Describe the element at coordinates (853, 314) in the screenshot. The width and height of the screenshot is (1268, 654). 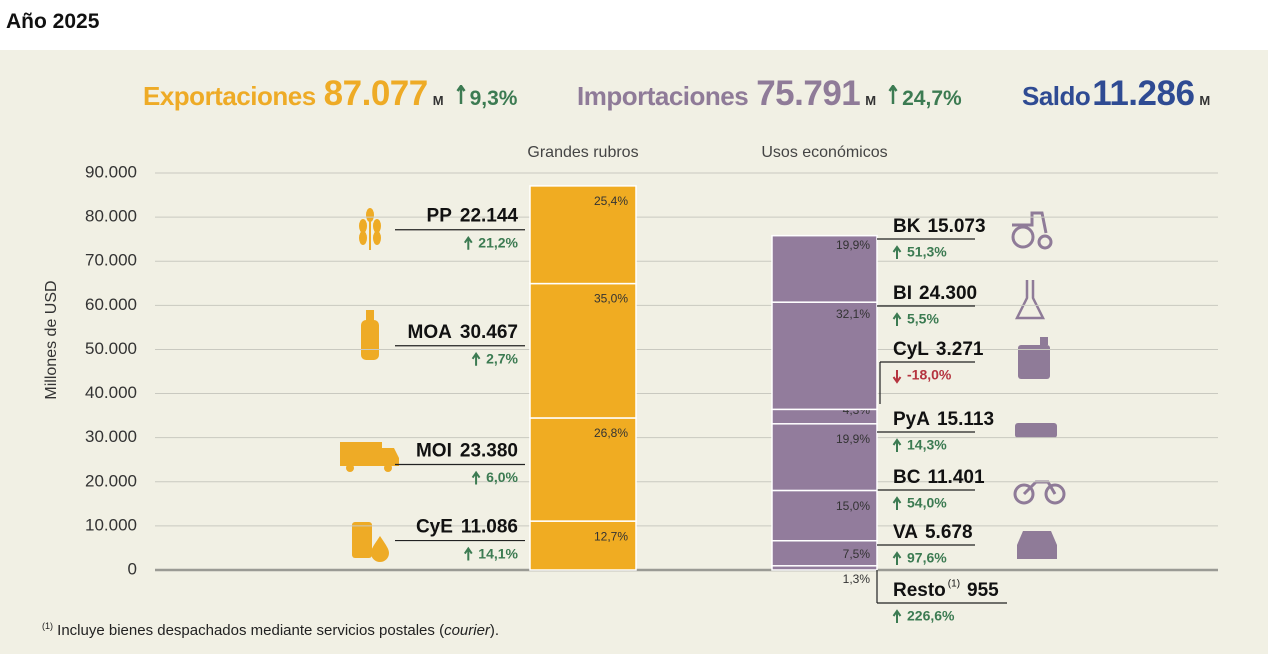
I see `segment-share: 32,1%` at that location.